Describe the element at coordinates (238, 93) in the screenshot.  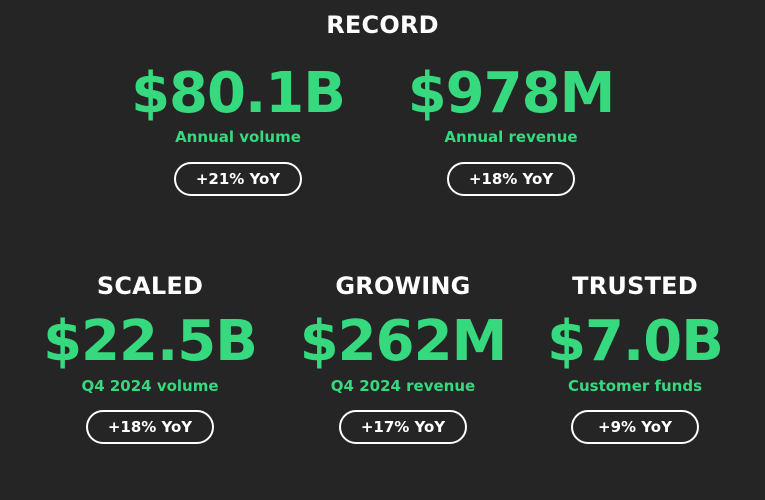
I see `annual-volume-value: $80.1B` at that location.